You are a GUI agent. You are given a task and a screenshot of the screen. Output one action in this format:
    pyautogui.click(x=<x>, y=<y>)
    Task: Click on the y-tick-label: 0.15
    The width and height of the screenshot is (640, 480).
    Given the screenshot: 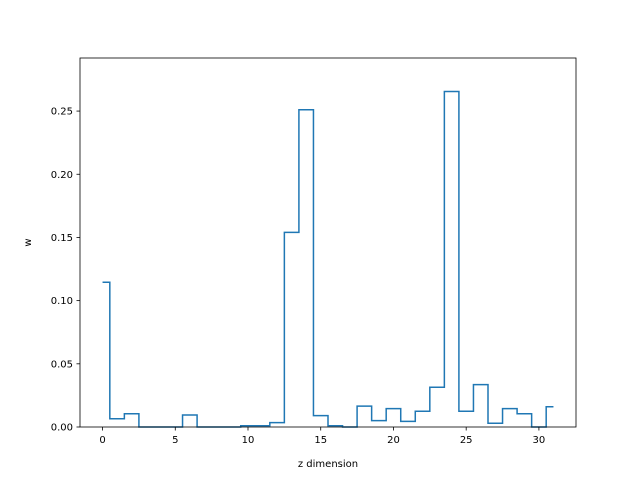 What is the action you would take?
    pyautogui.click(x=62, y=238)
    